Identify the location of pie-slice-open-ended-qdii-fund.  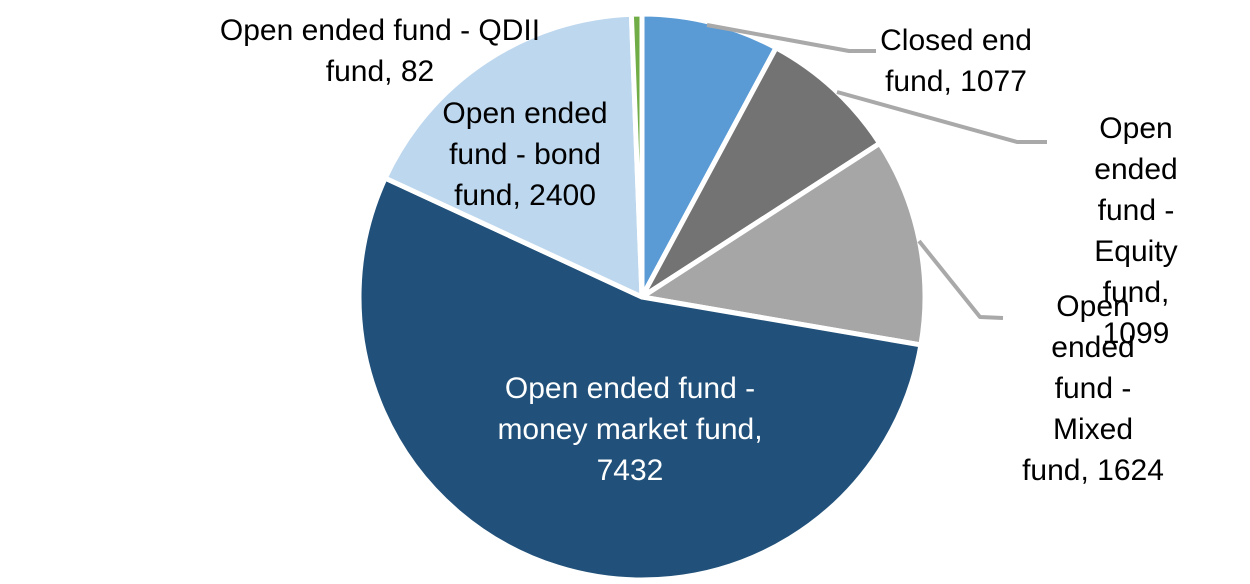
(636, 155).